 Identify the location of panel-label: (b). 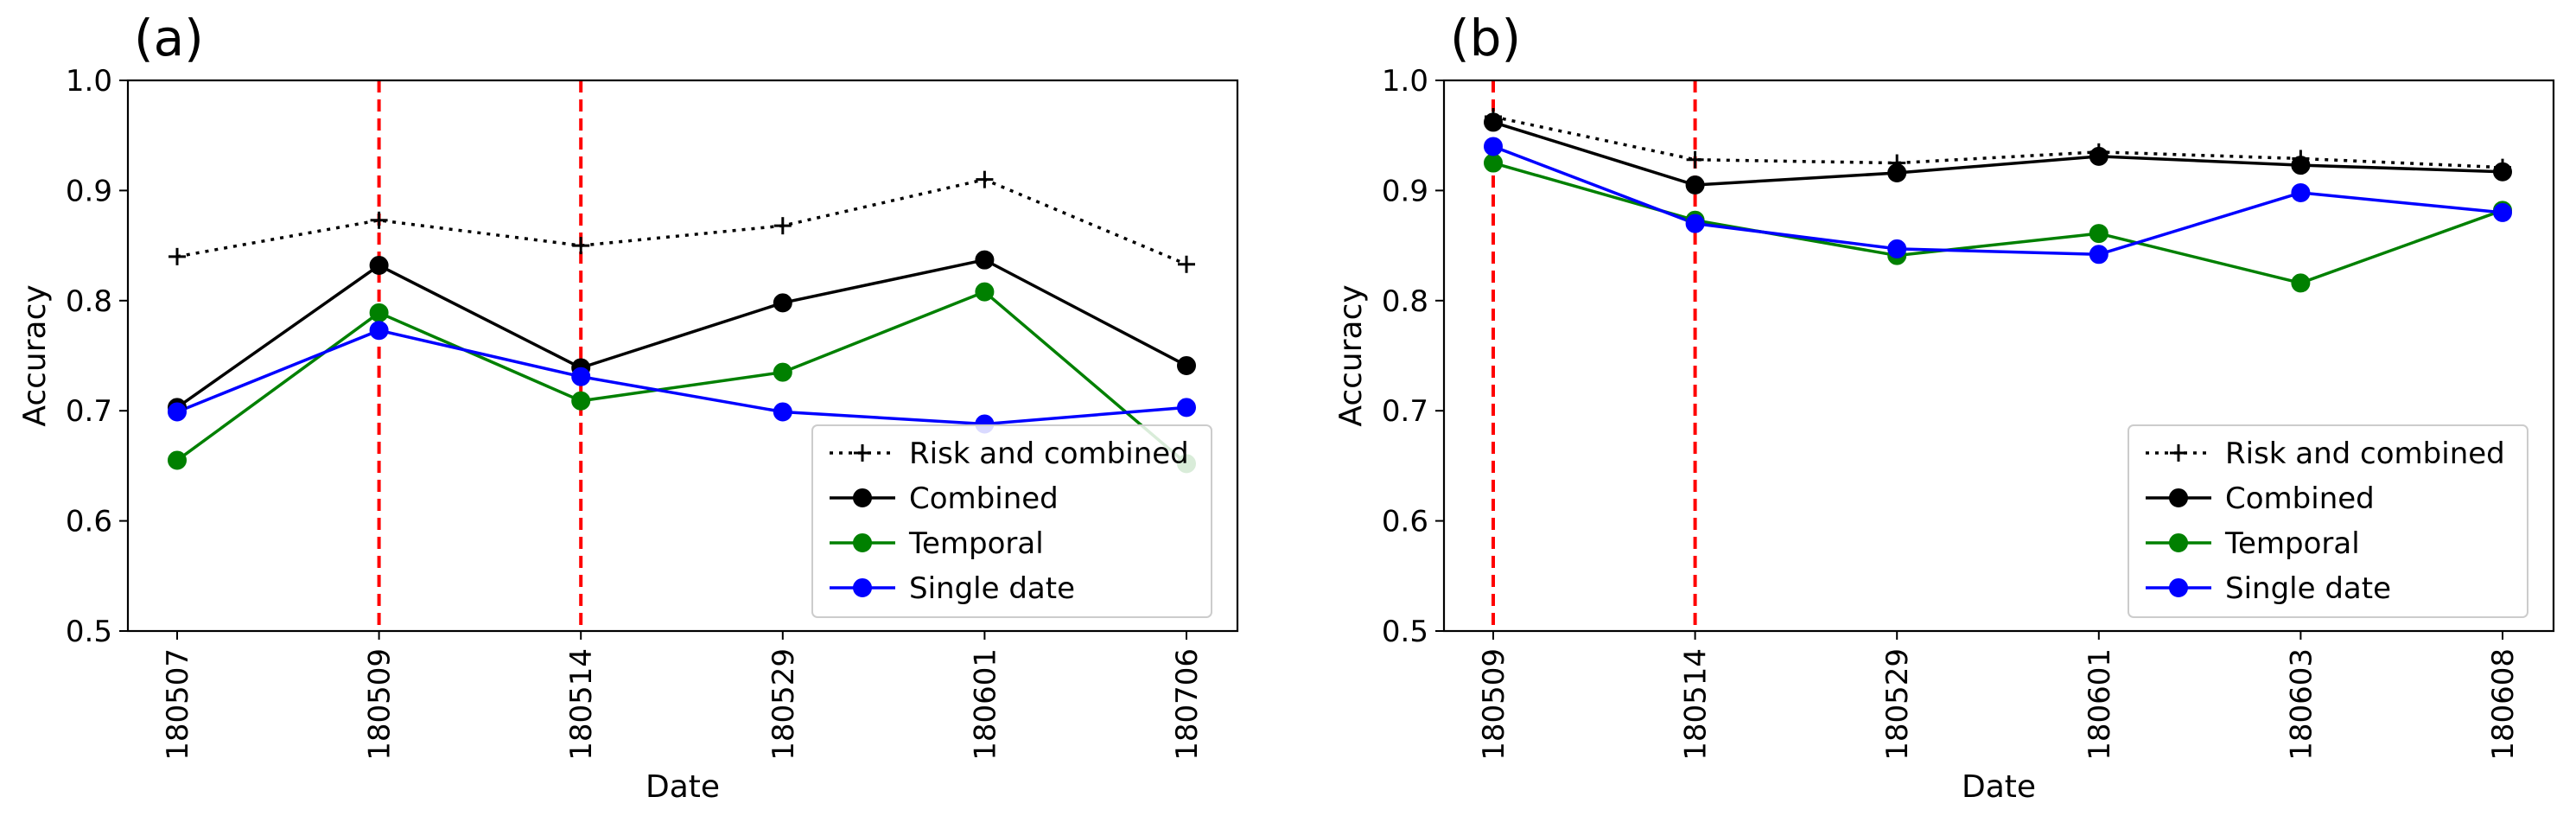
(1485, 38).